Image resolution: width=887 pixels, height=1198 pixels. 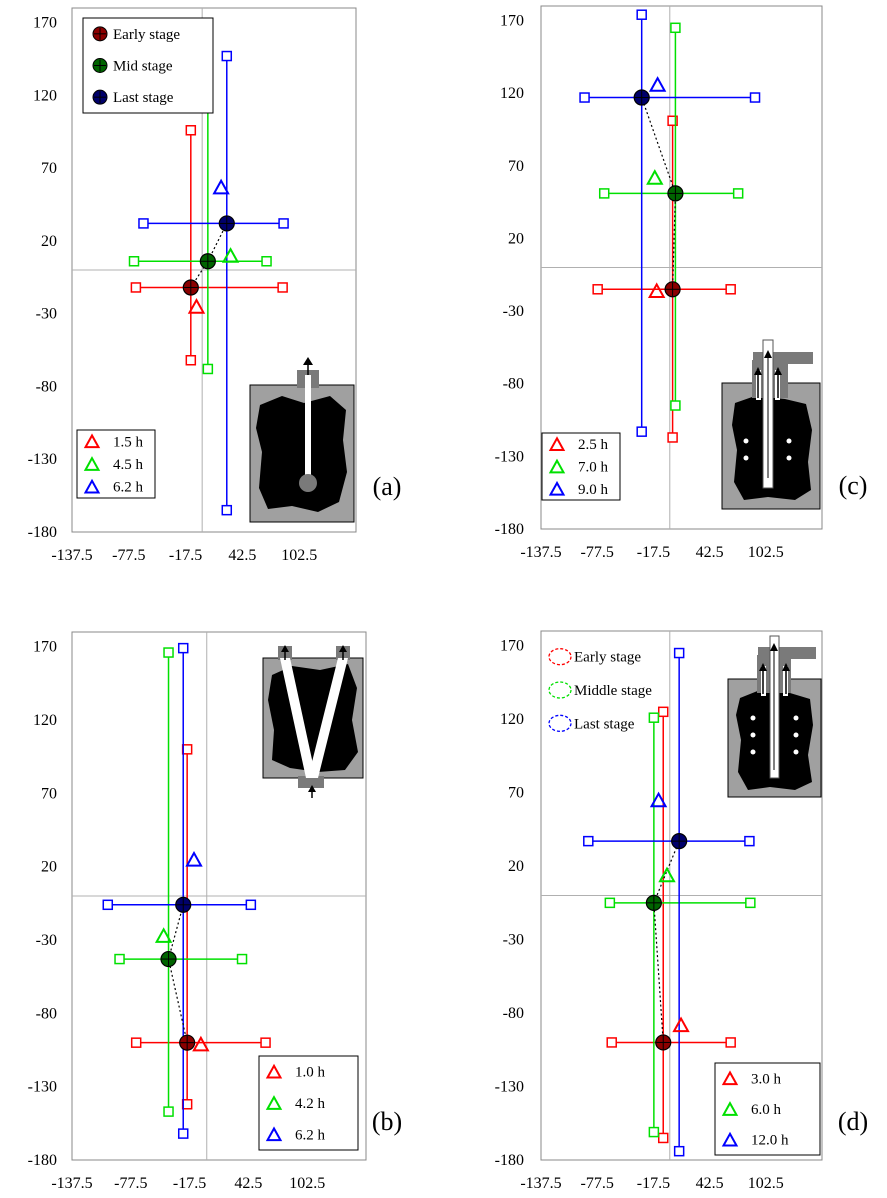 What do you see at coordinates (593, 490) in the screenshot?
I see `time-legend-label: 9.0 h` at bounding box center [593, 490].